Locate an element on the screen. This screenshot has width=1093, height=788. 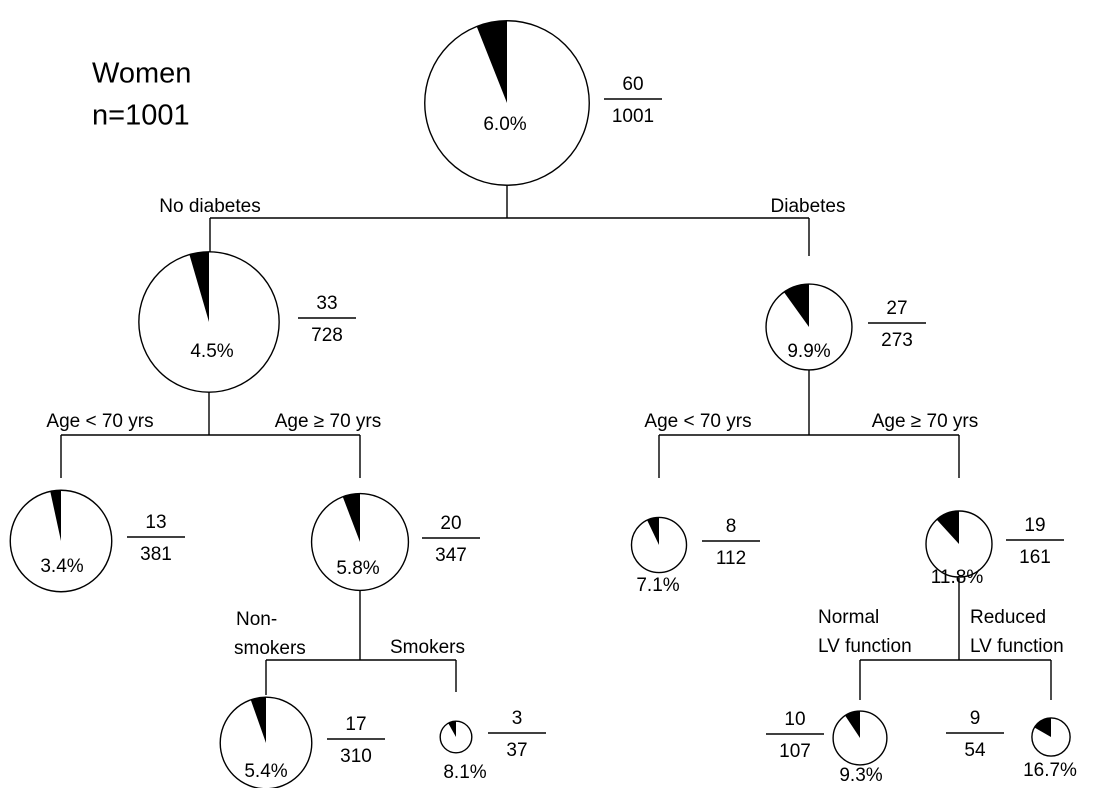
total: 728 is located at coordinates (327, 335).